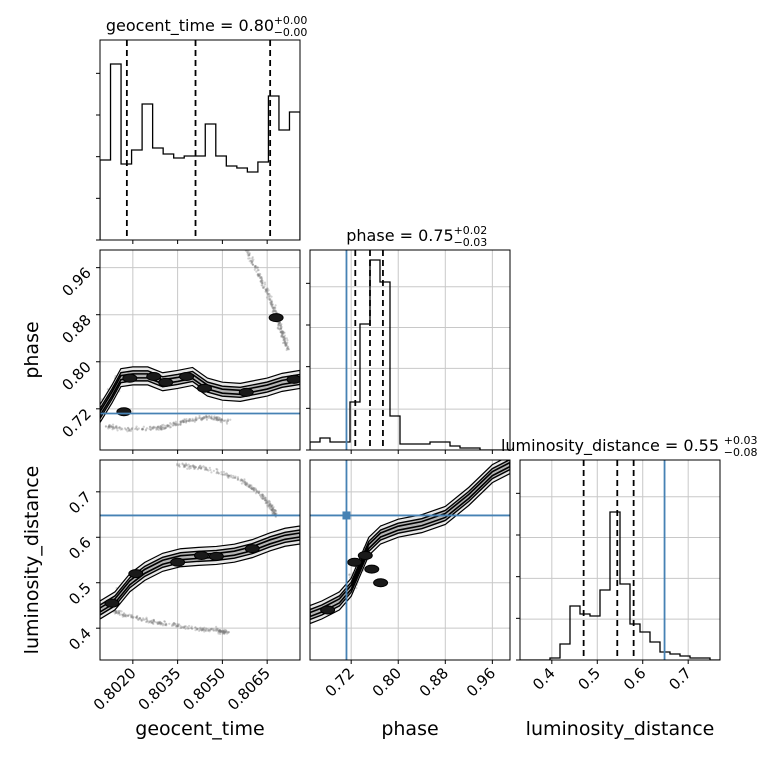  I want to click on xtick-label-geocent_time-0: 0.8020, so click(115, 689).